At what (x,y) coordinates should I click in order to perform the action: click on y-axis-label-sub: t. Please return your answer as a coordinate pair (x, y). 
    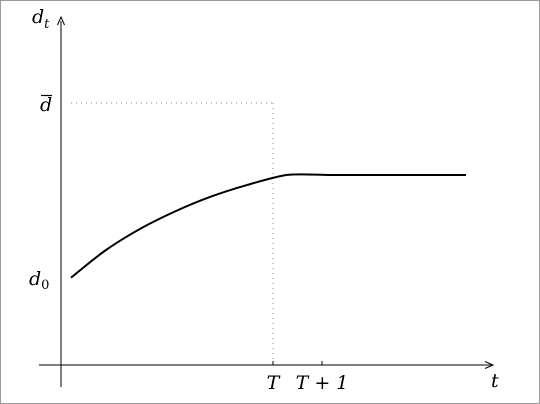
    Looking at the image, I should click on (47, 24).